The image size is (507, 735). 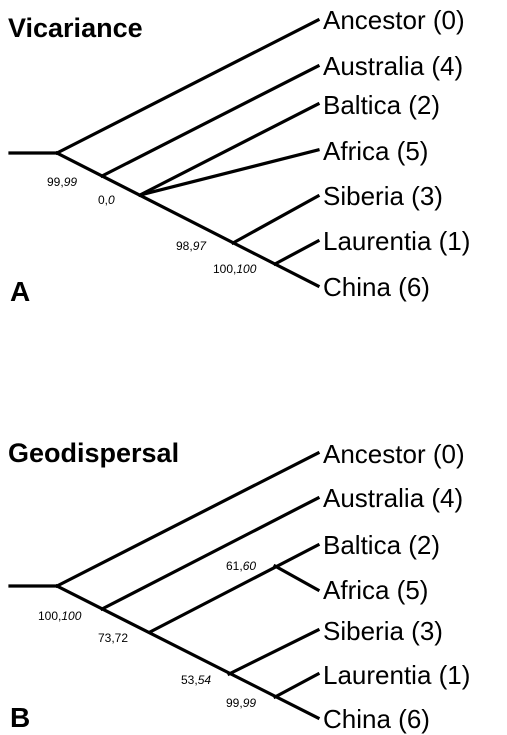 What do you see at coordinates (275, 219) in the screenshot?
I see `panel-a-edge-siberia` at bounding box center [275, 219].